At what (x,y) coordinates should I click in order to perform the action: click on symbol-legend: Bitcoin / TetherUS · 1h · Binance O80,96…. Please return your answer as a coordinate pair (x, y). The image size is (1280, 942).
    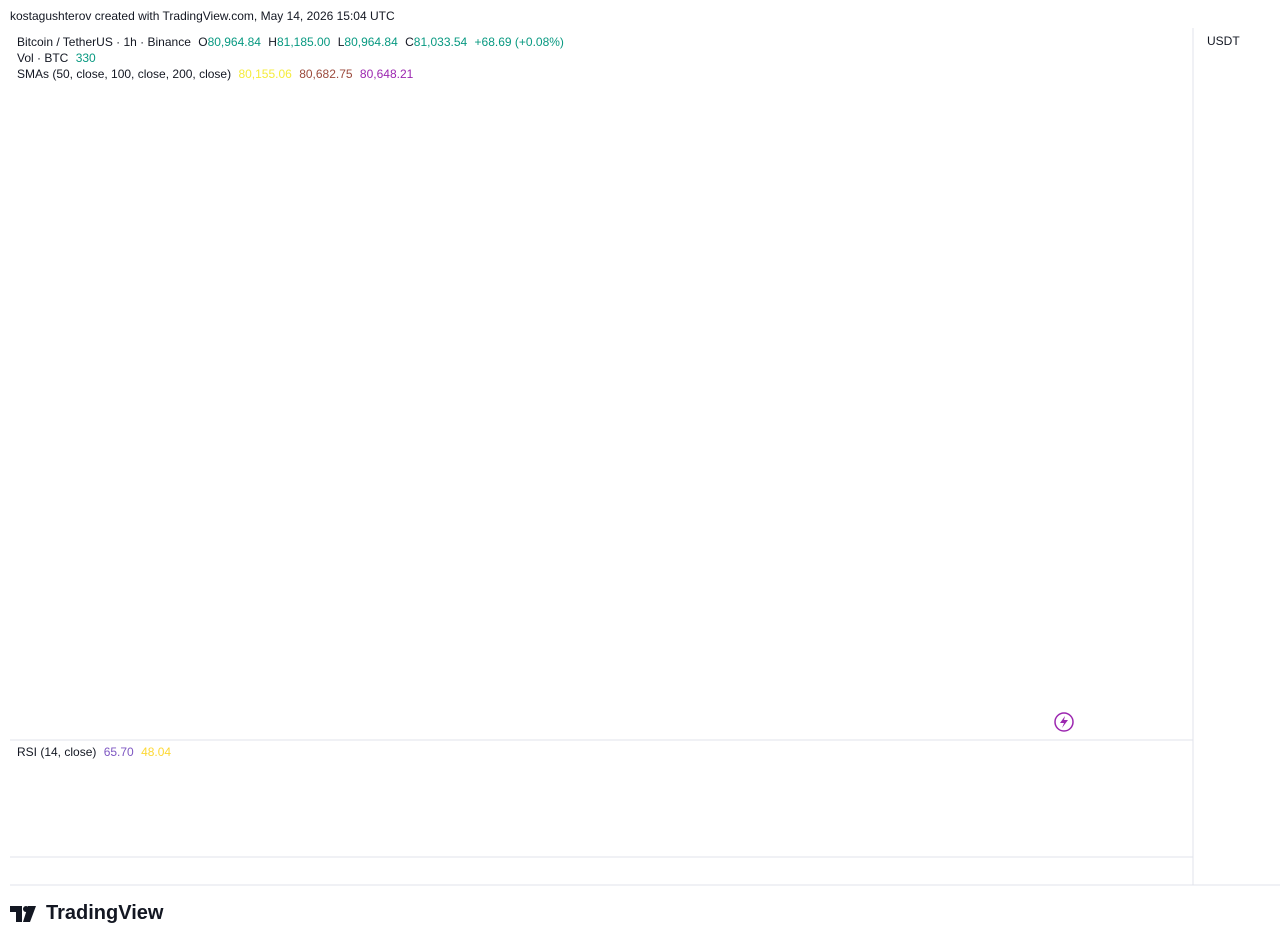
    Looking at the image, I should click on (292, 42).